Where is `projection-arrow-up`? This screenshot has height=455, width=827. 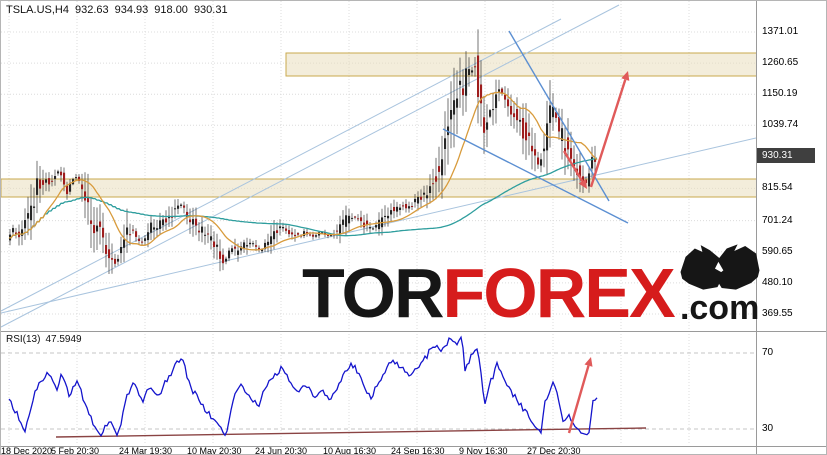
projection-arrow-up is located at coordinates (608, 133).